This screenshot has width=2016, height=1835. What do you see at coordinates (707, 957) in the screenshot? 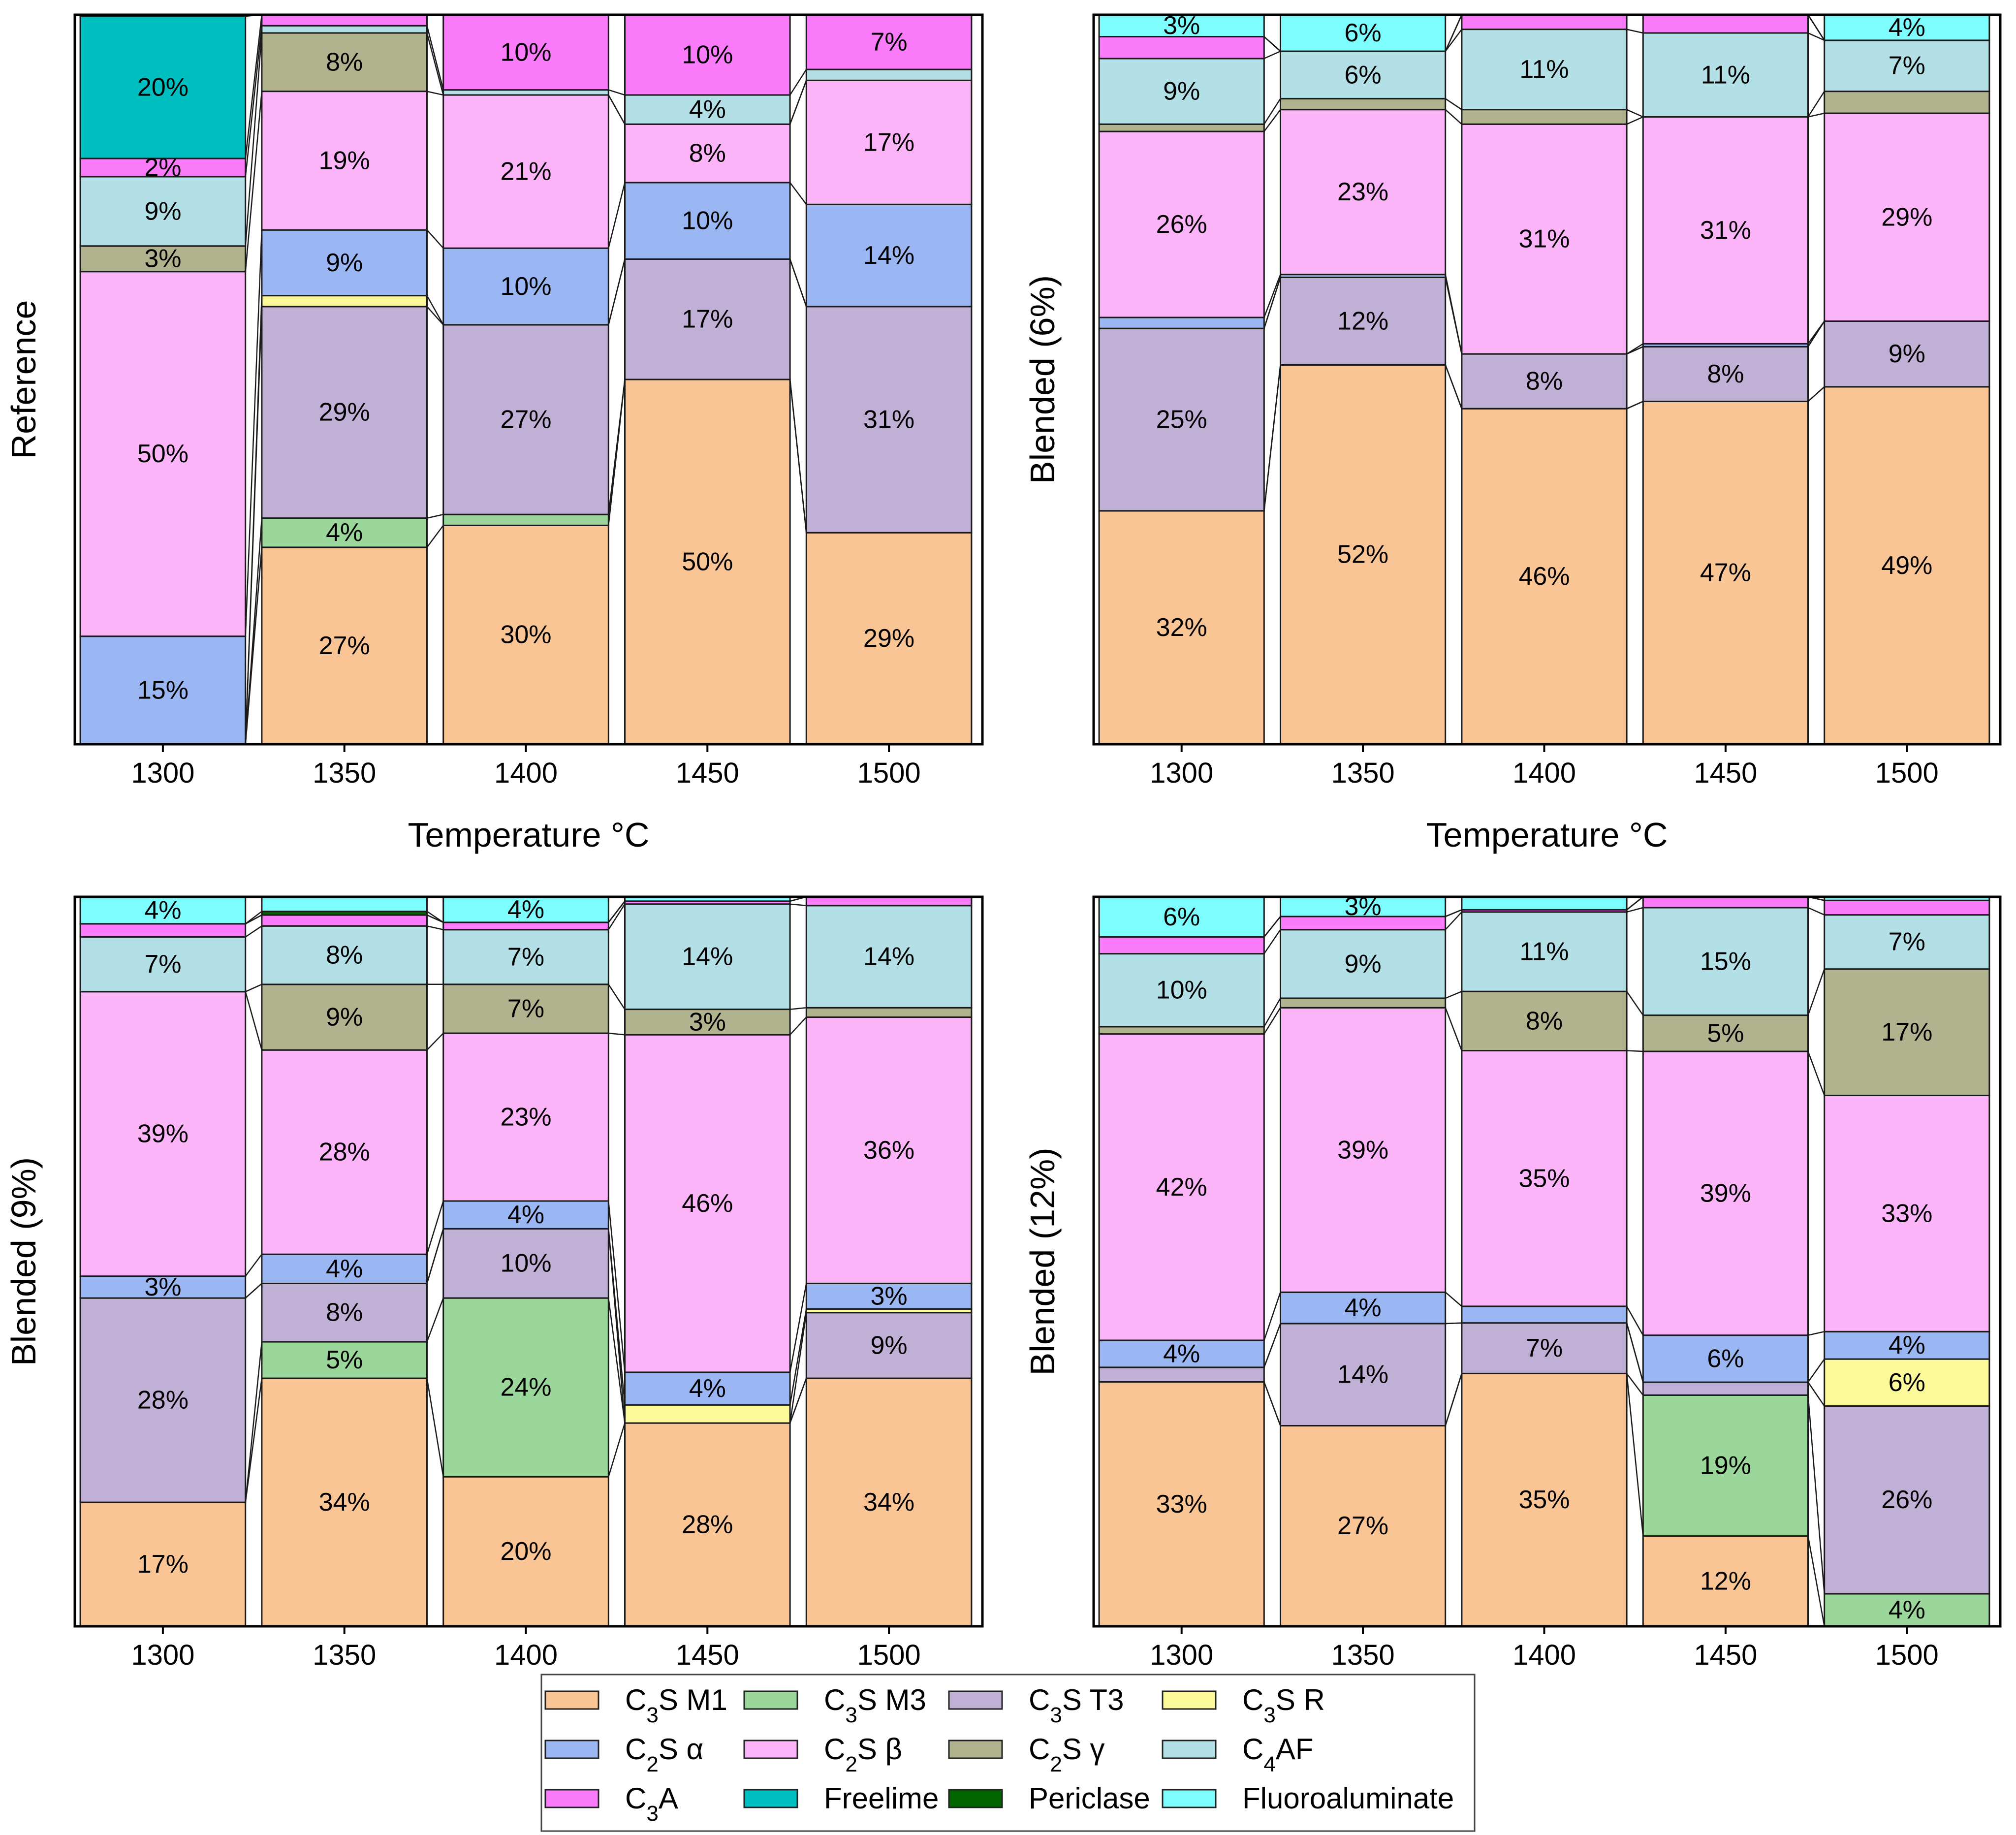
I see `data-label-c4af-1450: 14%` at bounding box center [707, 957].